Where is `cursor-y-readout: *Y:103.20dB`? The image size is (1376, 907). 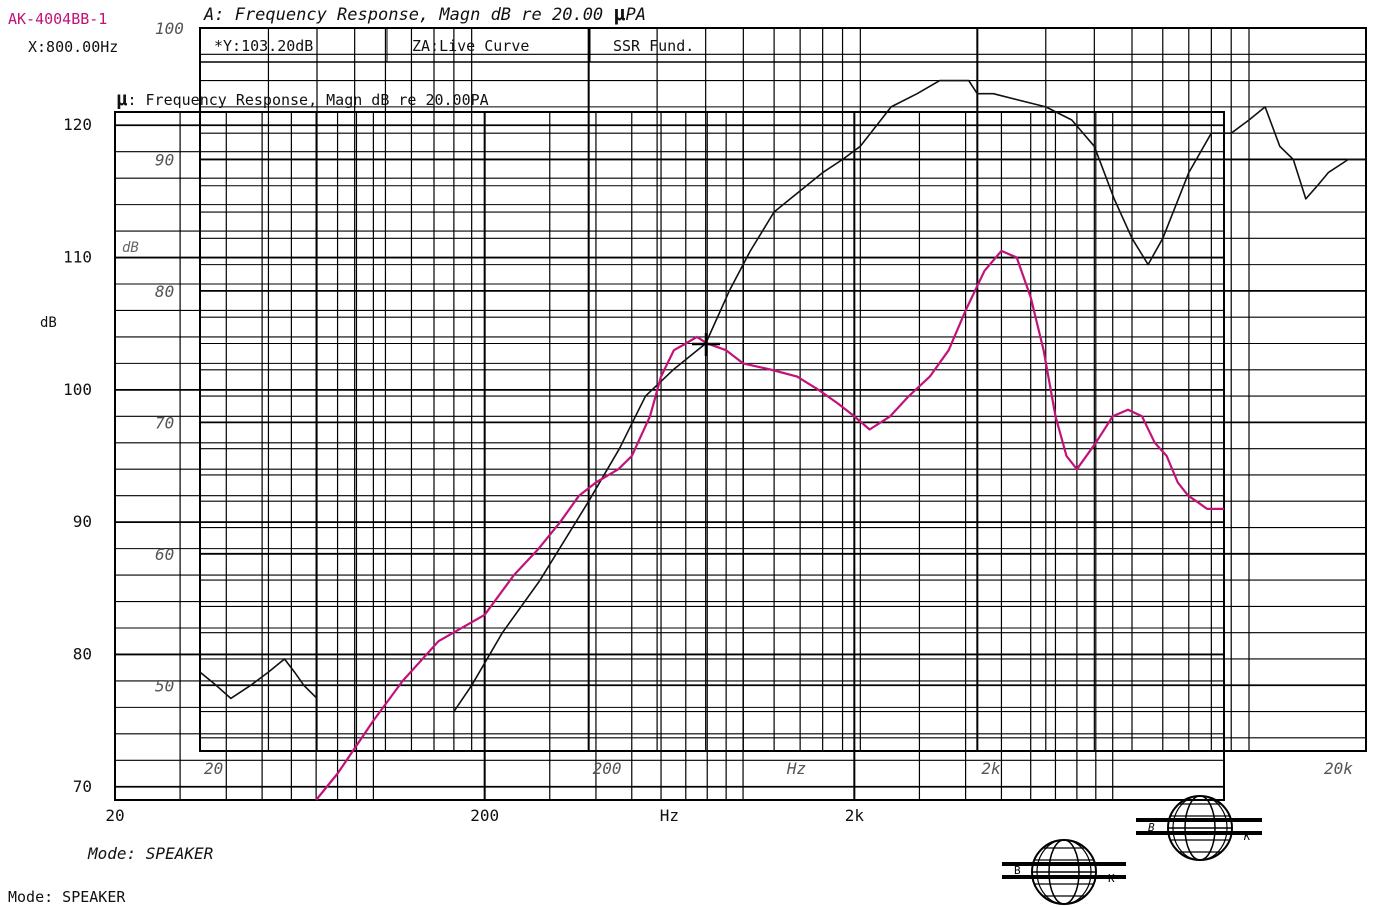
cursor-y-readout: *Y:103.20dB is located at coordinates (263, 46).